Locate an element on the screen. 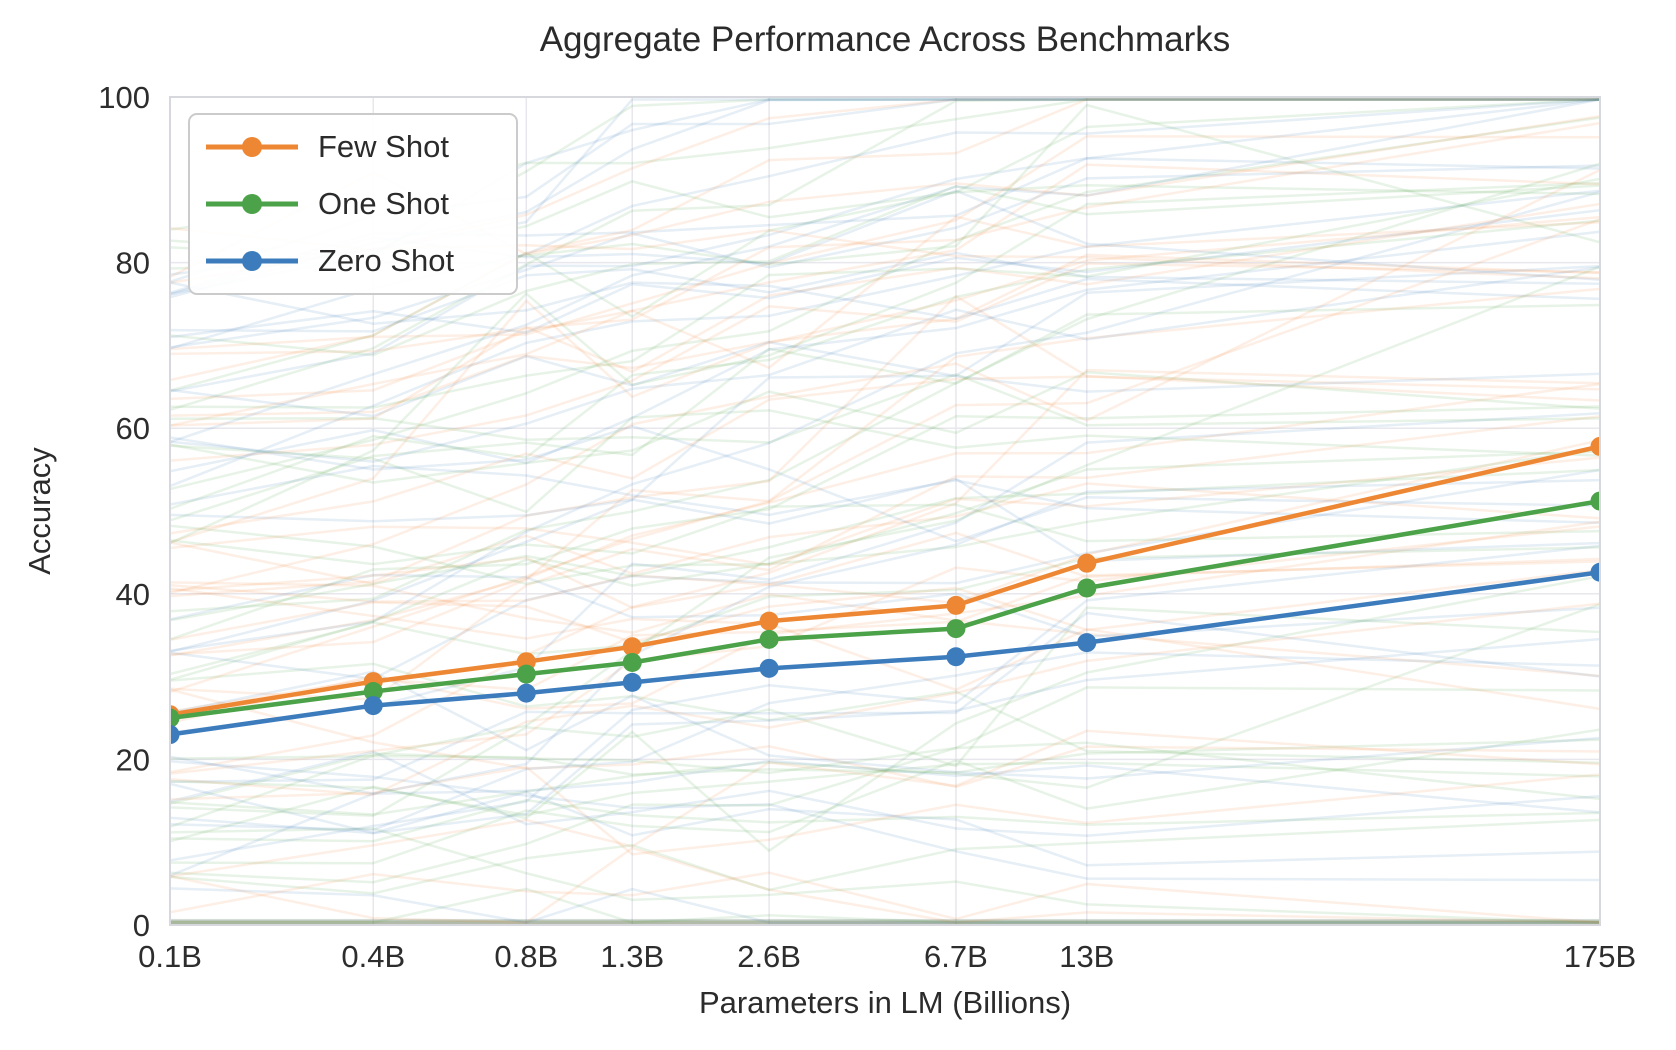 The width and height of the screenshot is (1676, 1050). legend-item-one-shot: One Shot is located at coordinates (353, 203).